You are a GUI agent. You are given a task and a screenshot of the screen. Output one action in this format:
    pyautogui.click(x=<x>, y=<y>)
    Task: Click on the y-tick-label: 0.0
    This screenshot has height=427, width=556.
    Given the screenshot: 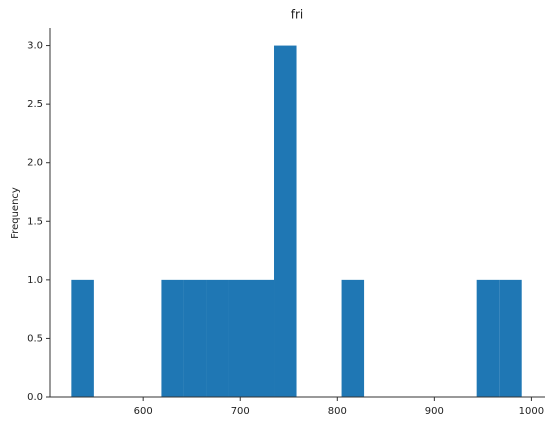 What is the action you would take?
    pyautogui.click(x=35, y=397)
    